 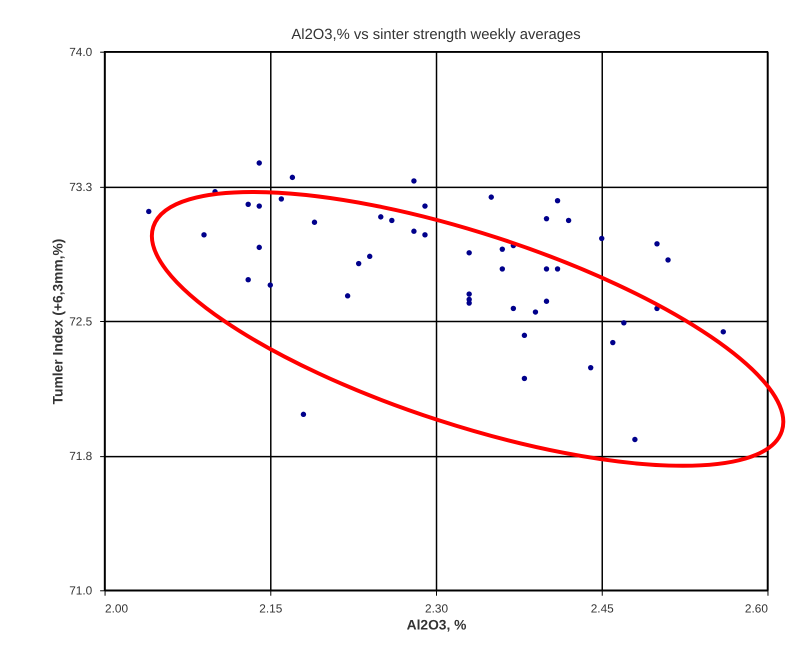 I want to click on x-axis-title: Al2O3, %, so click(x=436, y=624).